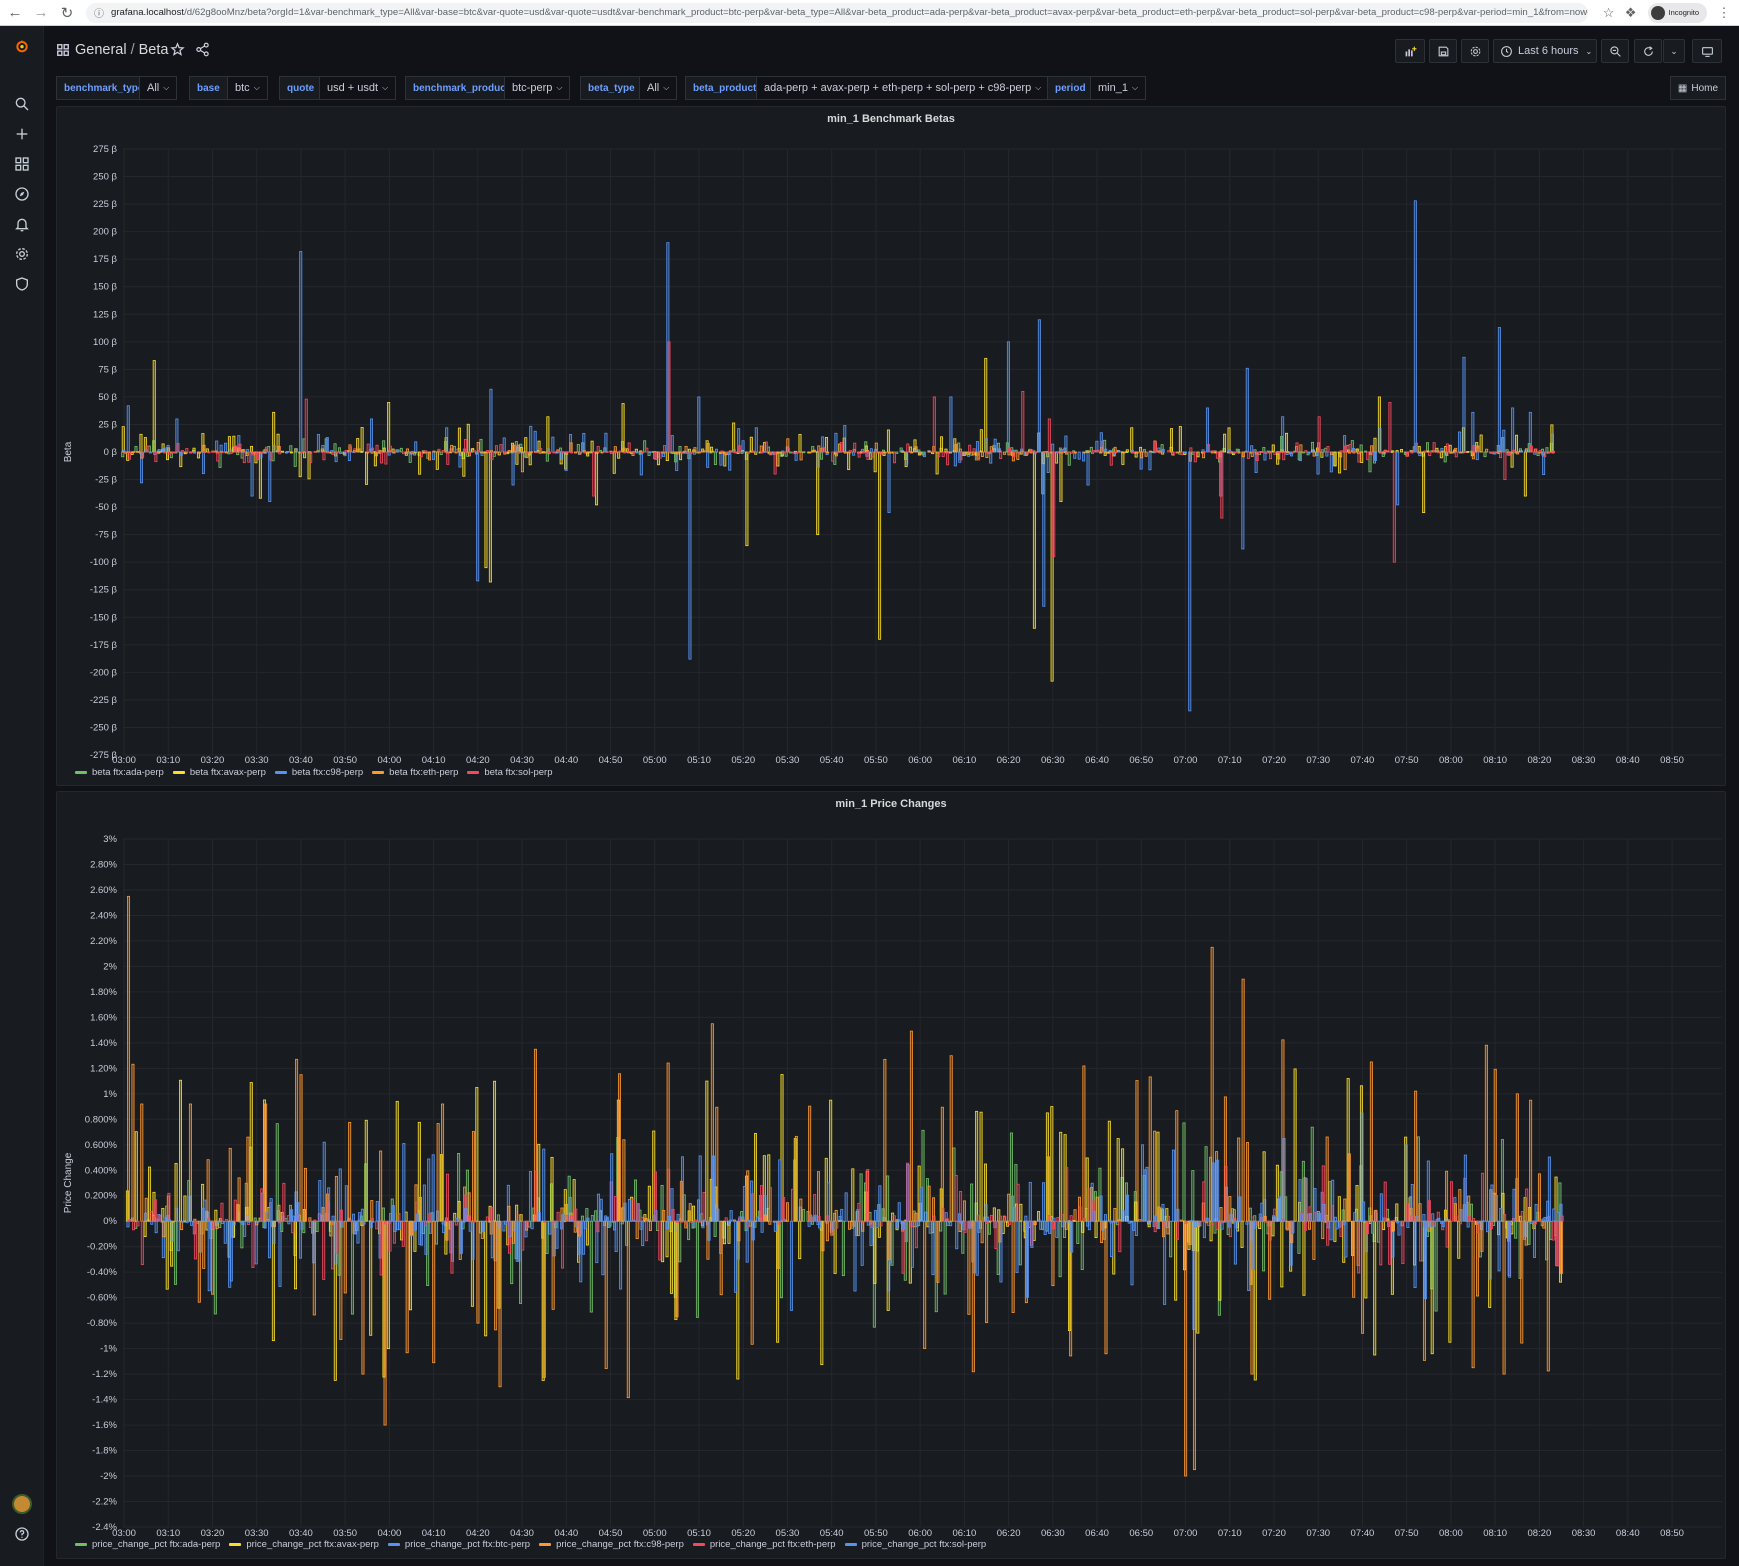 The width and height of the screenshot is (1739, 1566). I want to click on share-icon, so click(202, 49).